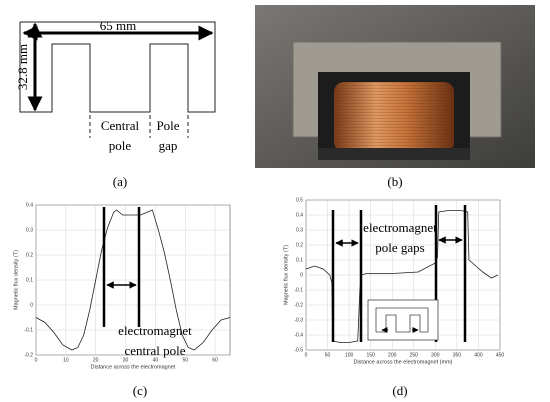  Describe the element at coordinates (414, 355) in the screenshot. I see `x-tick-label: 250` at that location.